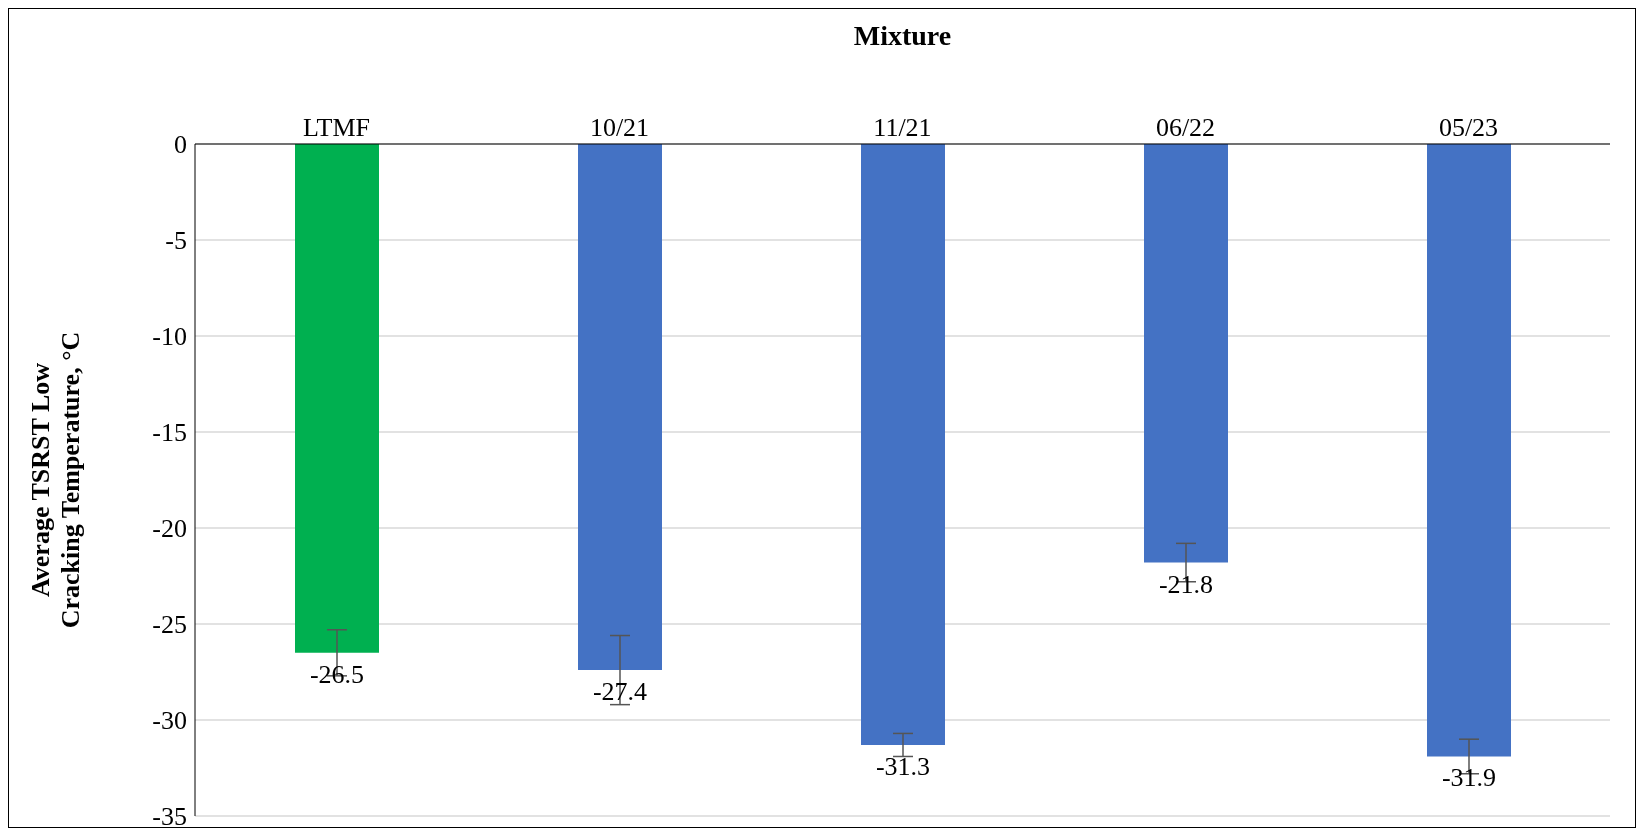 This screenshot has width=1646, height=839. I want to click on y-tick-label: -35, so click(169, 817).